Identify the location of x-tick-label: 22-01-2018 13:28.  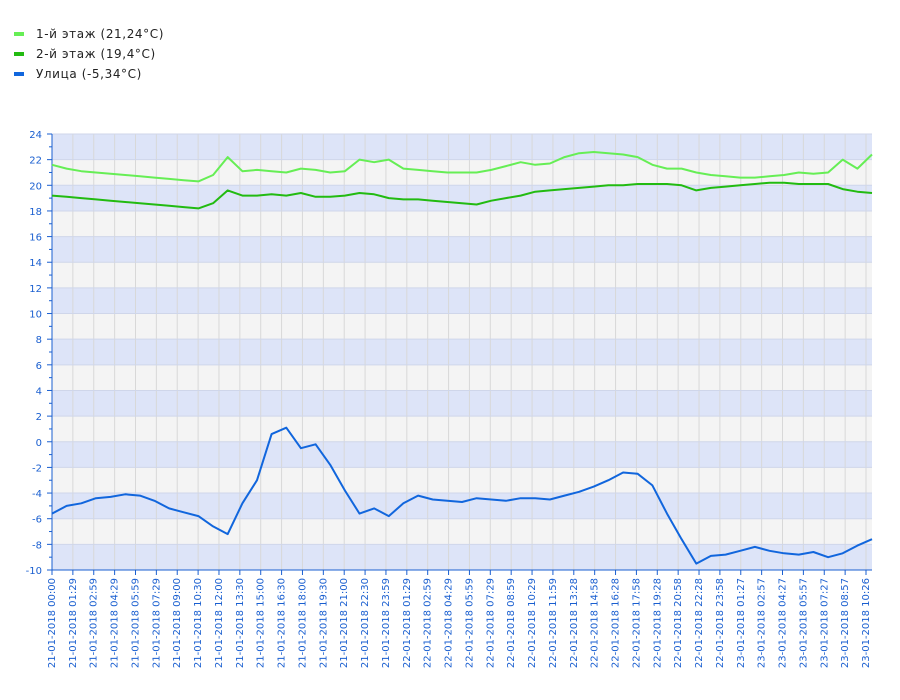
(574, 623).